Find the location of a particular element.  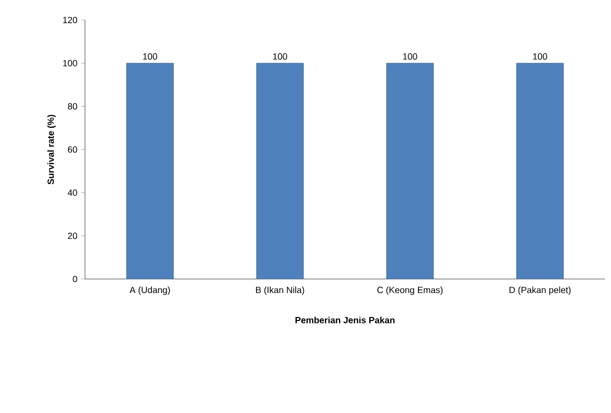

y-tick-label: 20 is located at coordinates (73, 236).